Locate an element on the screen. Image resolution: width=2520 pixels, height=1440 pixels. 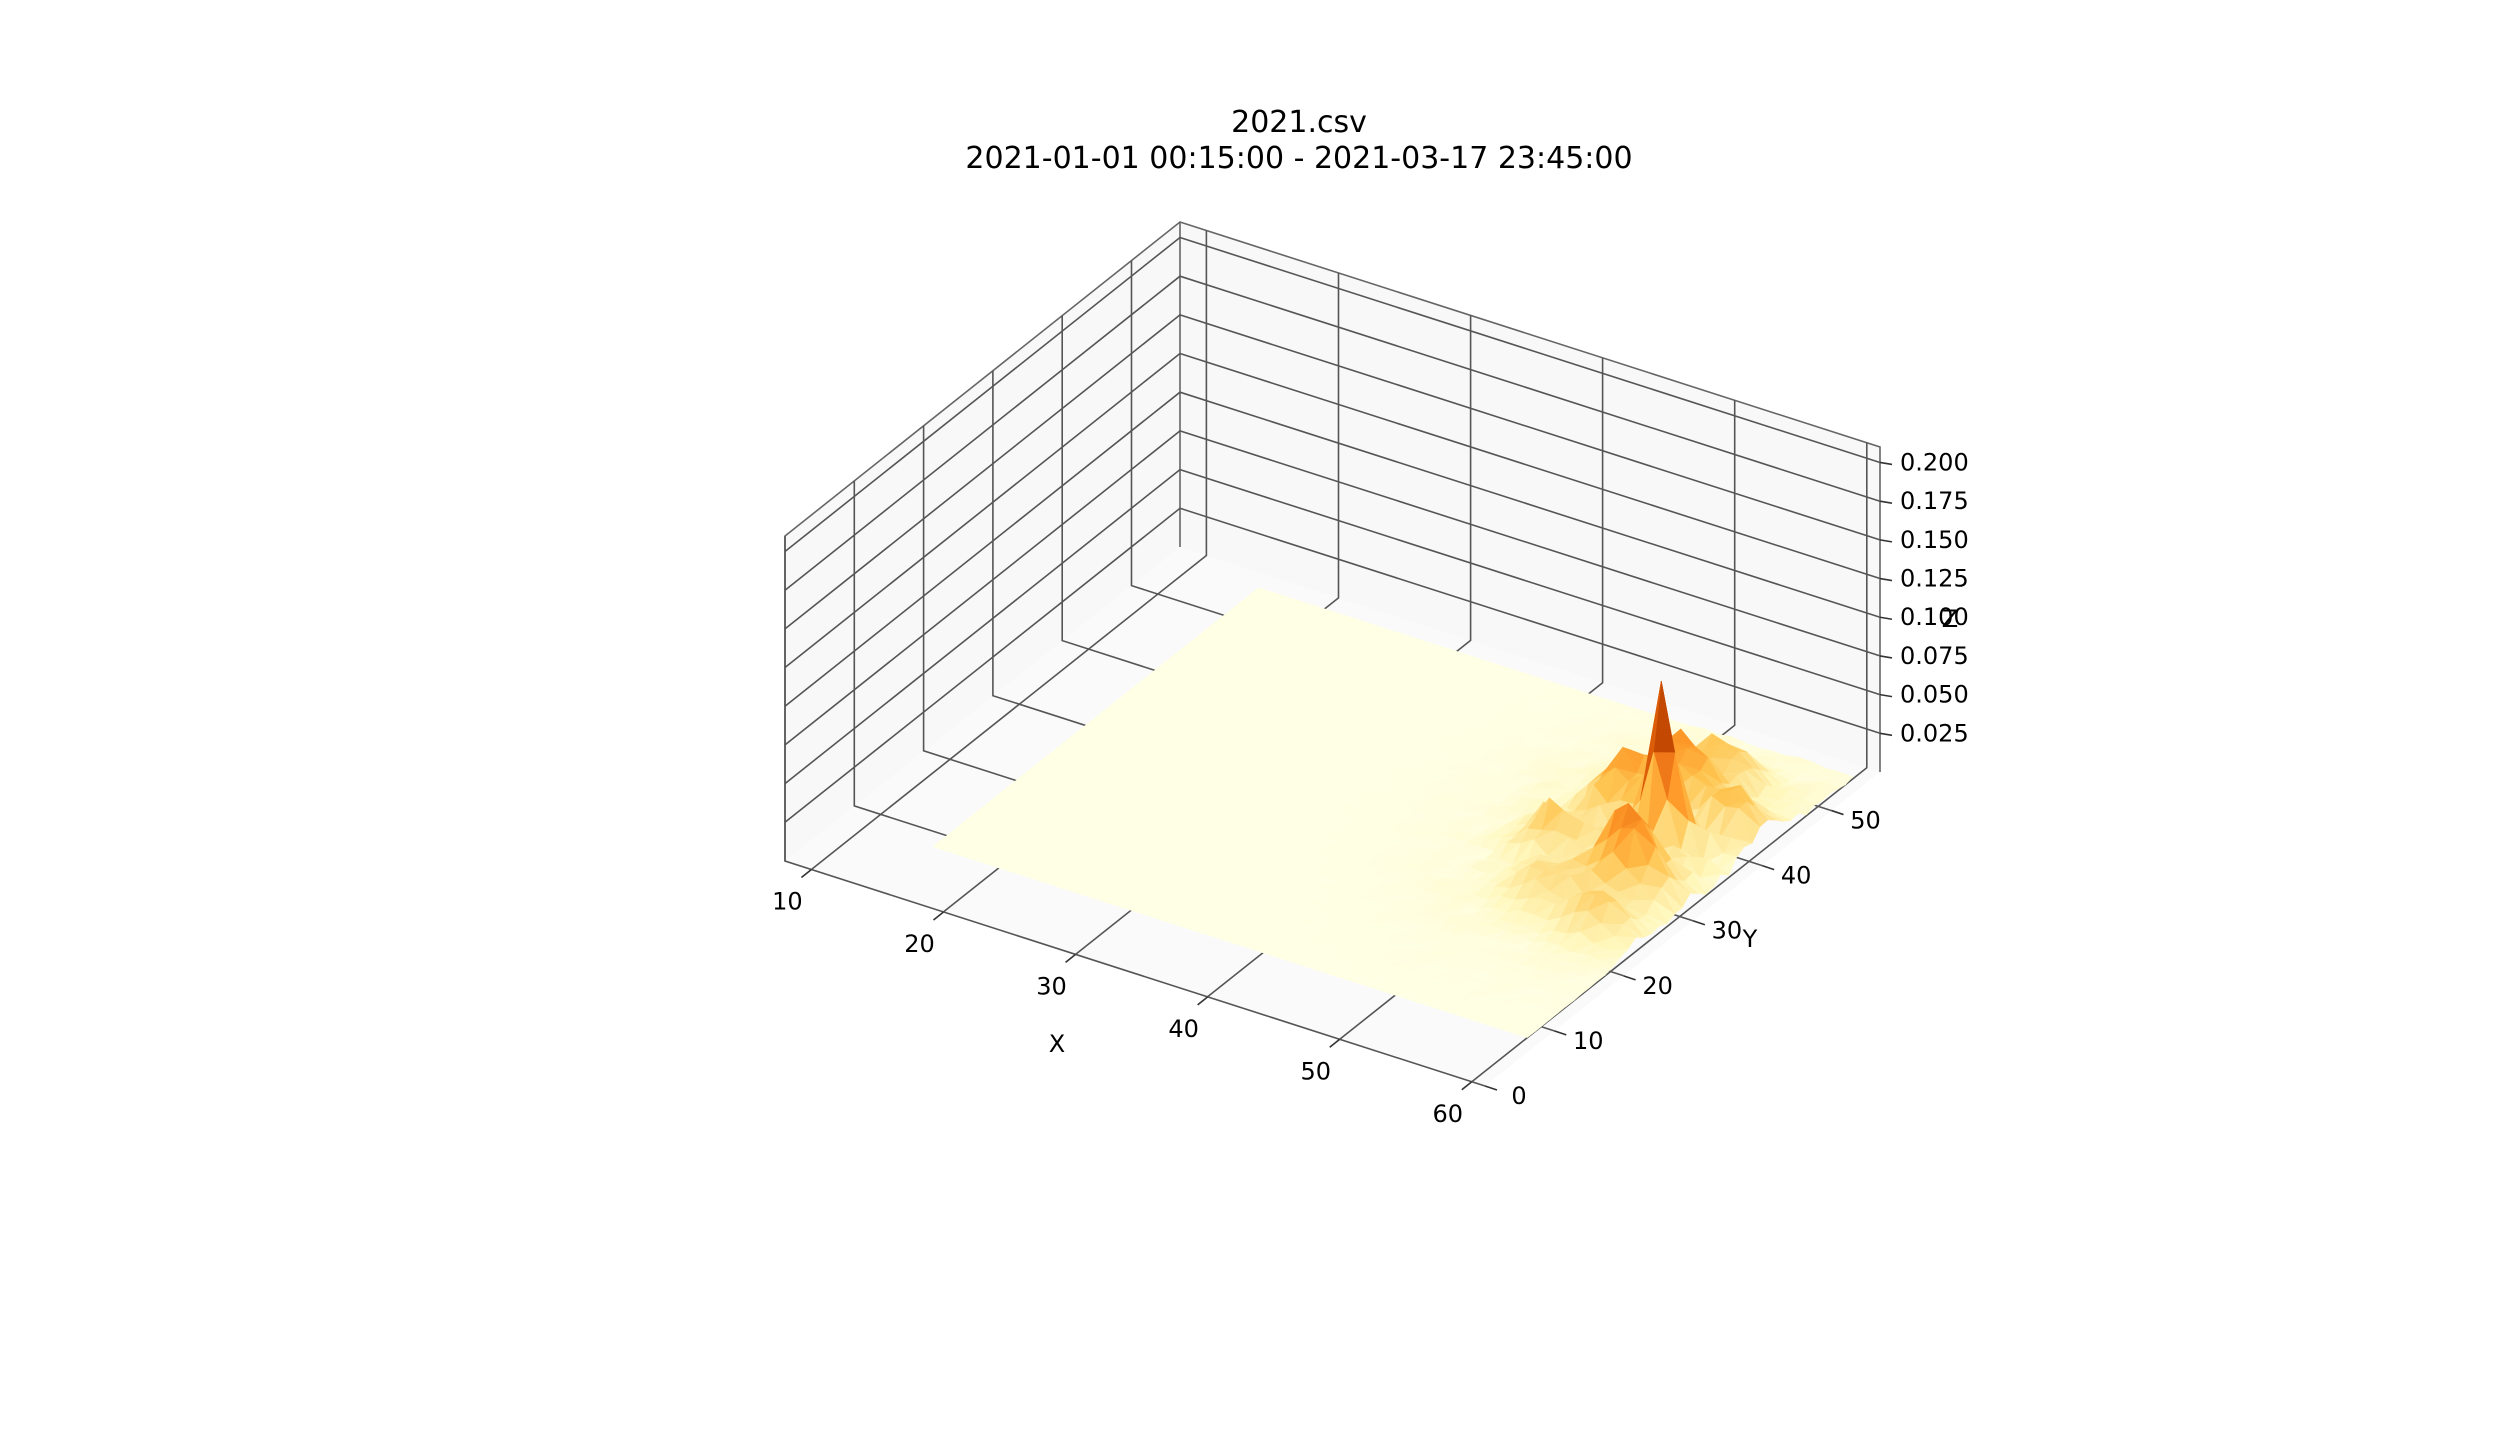
y-tick-label: 20 is located at coordinates (1657, 986).